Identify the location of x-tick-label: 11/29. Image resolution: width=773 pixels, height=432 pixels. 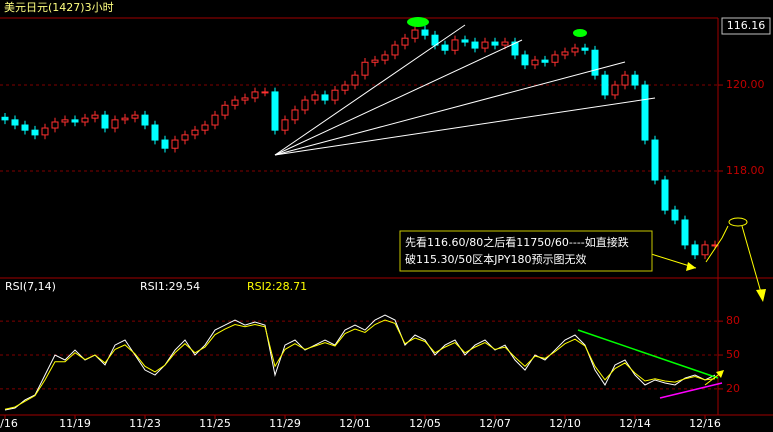
(285, 423).